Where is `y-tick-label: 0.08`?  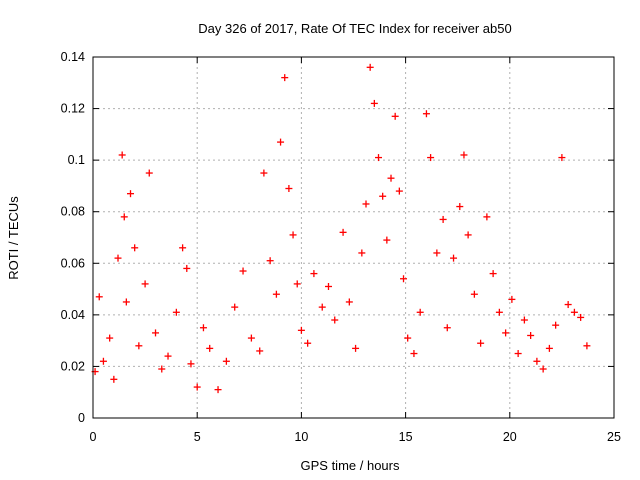
y-tick-label: 0.08 is located at coordinates (73, 212).